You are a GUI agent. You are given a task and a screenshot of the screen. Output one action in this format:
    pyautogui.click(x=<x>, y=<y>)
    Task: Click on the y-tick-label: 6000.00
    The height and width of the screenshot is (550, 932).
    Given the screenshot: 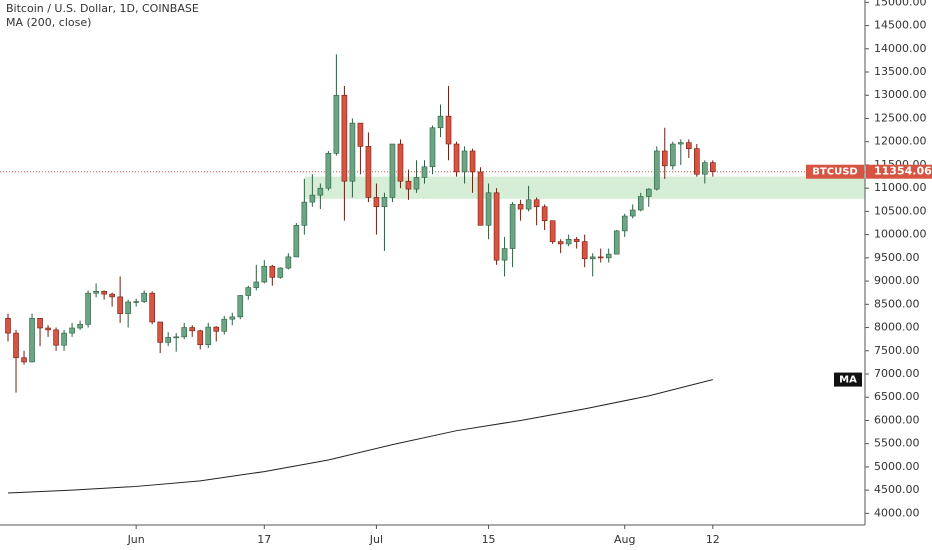 What is the action you would take?
    pyautogui.click(x=897, y=419)
    